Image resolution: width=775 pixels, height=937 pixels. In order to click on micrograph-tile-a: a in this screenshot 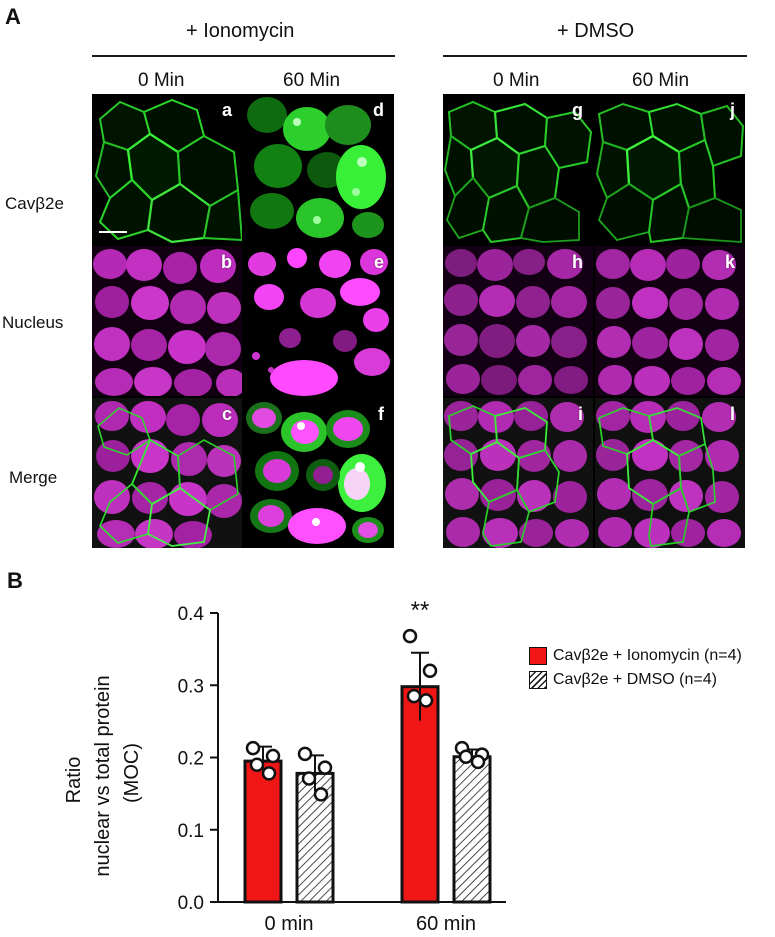, I will do `click(167, 169)`.